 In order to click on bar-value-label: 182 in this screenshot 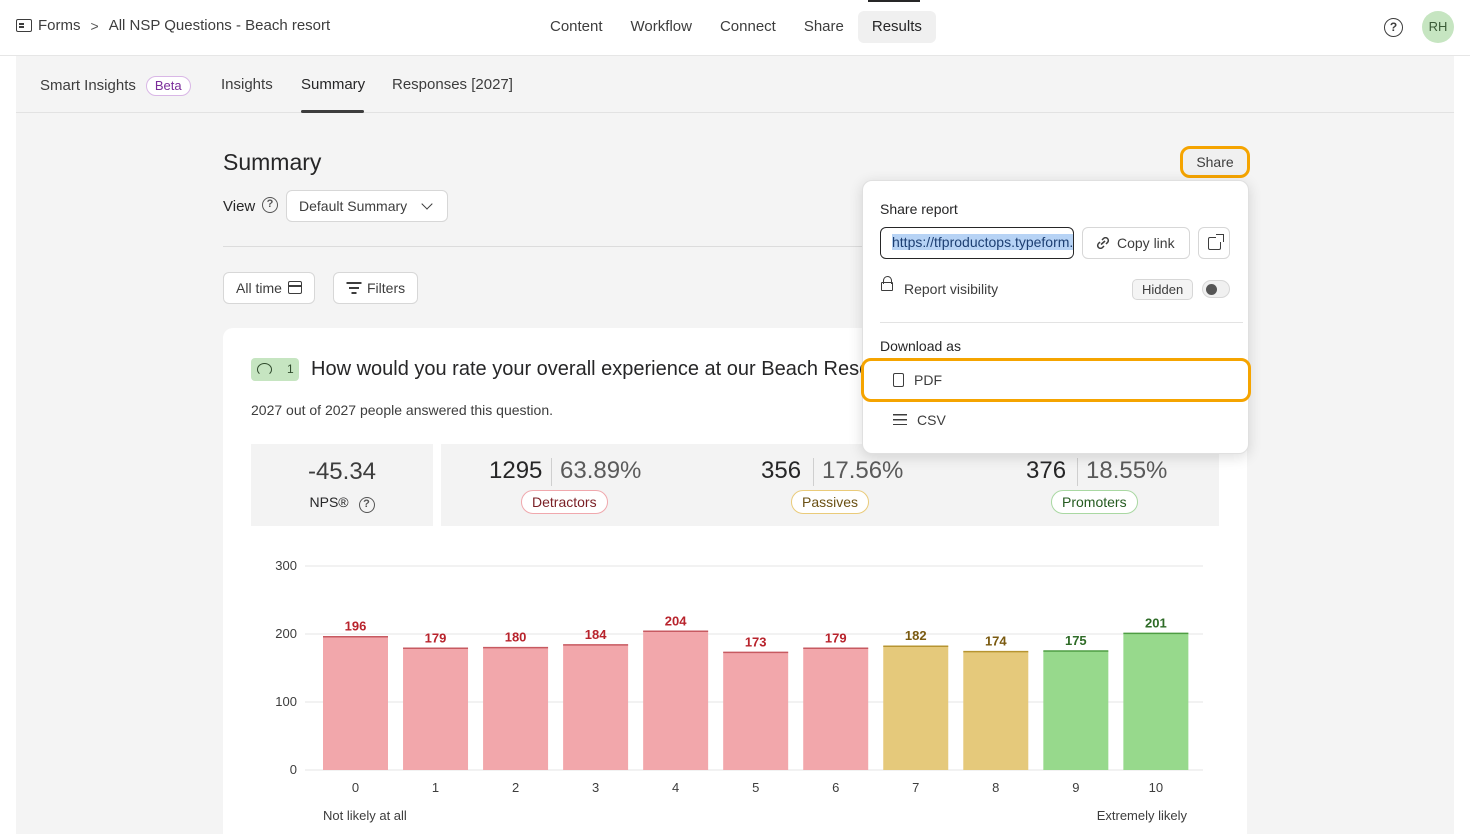, I will do `click(916, 635)`.